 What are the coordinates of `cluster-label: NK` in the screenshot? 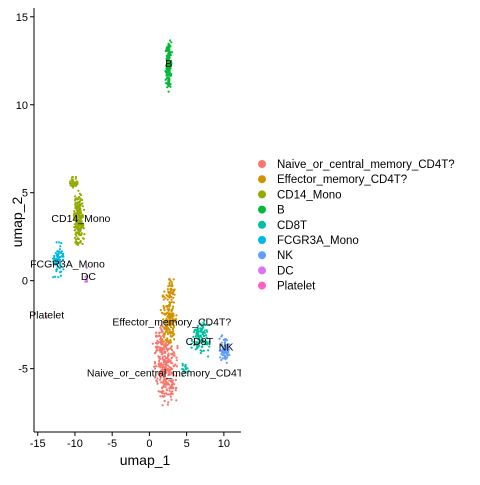 It's located at (226, 347).